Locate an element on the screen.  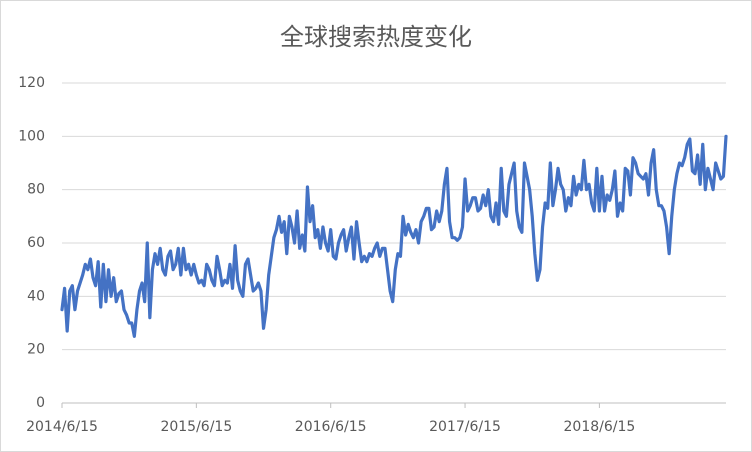
x-tick-label: 2014/6/15 is located at coordinates (62, 427).